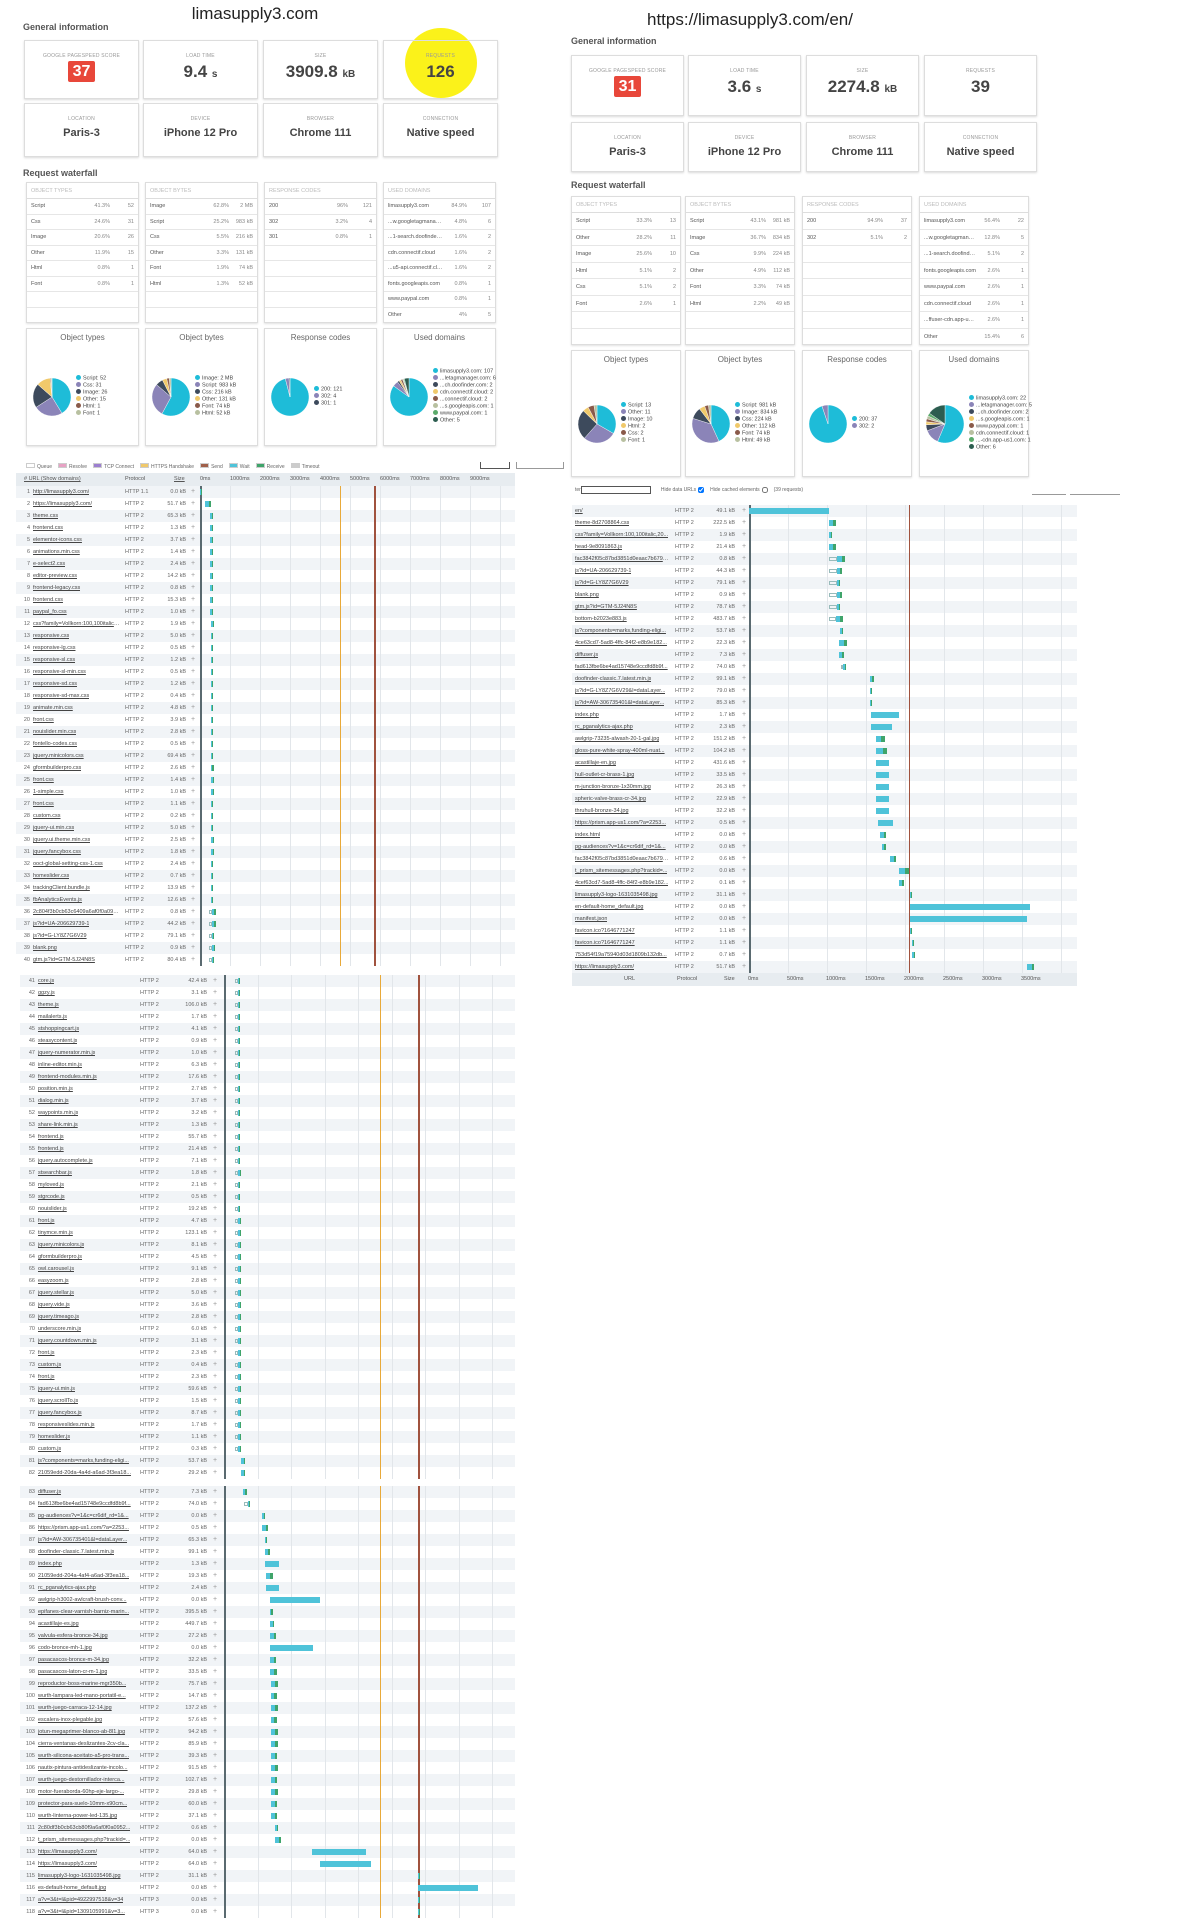 The width and height of the screenshot is (1186, 1920). Describe the element at coordinates (267, 1113) in the screenshot. I see `waterfall-row: 52 waypoints.min.js HTTP 2 3.2 kB +` at that location.